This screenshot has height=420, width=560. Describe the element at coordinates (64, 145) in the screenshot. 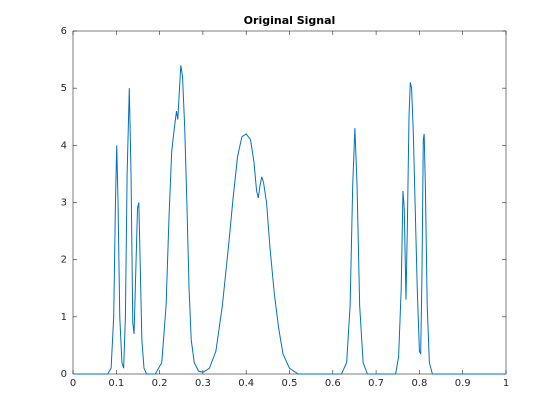

I see `y-tick-label: 4` at that location.